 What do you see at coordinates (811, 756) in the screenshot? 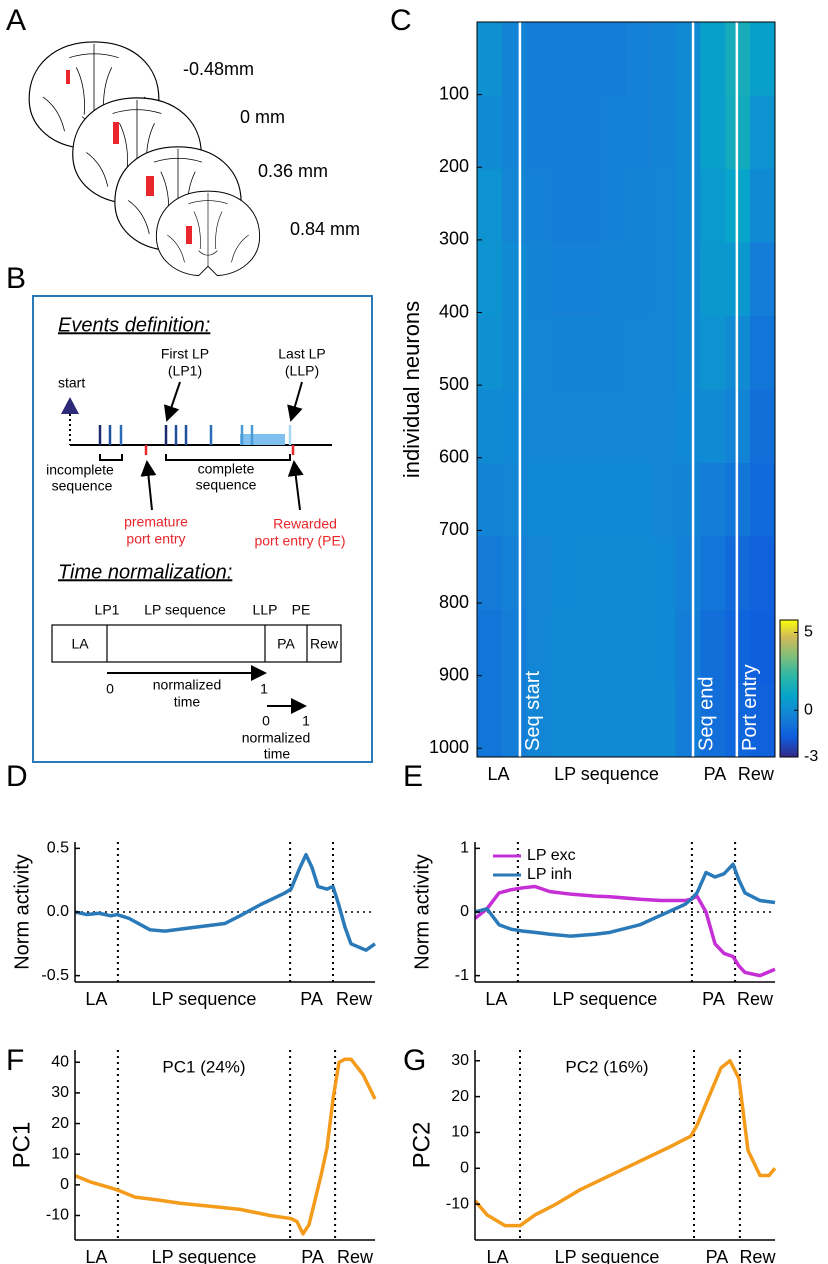
I see `colorbar-tick-label: -3` at bounding box center [811, 756].